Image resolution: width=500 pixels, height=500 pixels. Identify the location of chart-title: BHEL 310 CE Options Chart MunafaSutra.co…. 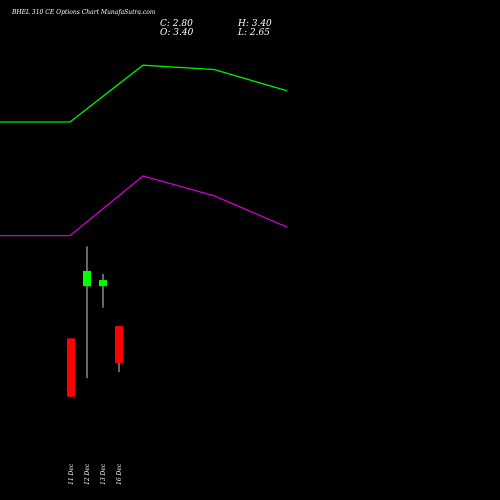
(84, 12).